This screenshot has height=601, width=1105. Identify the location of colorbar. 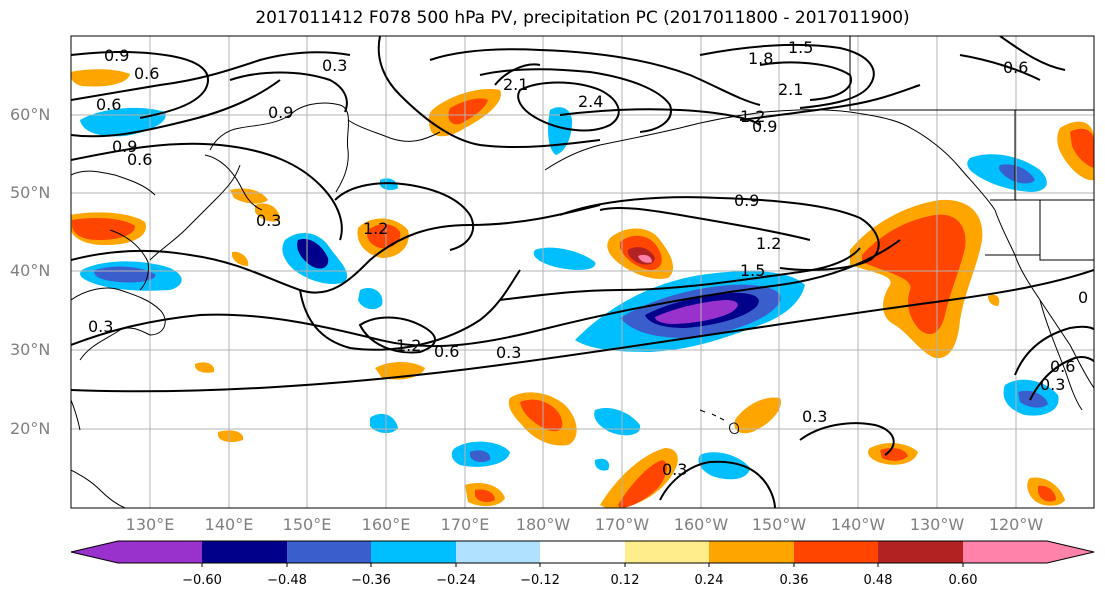
(582, 553).